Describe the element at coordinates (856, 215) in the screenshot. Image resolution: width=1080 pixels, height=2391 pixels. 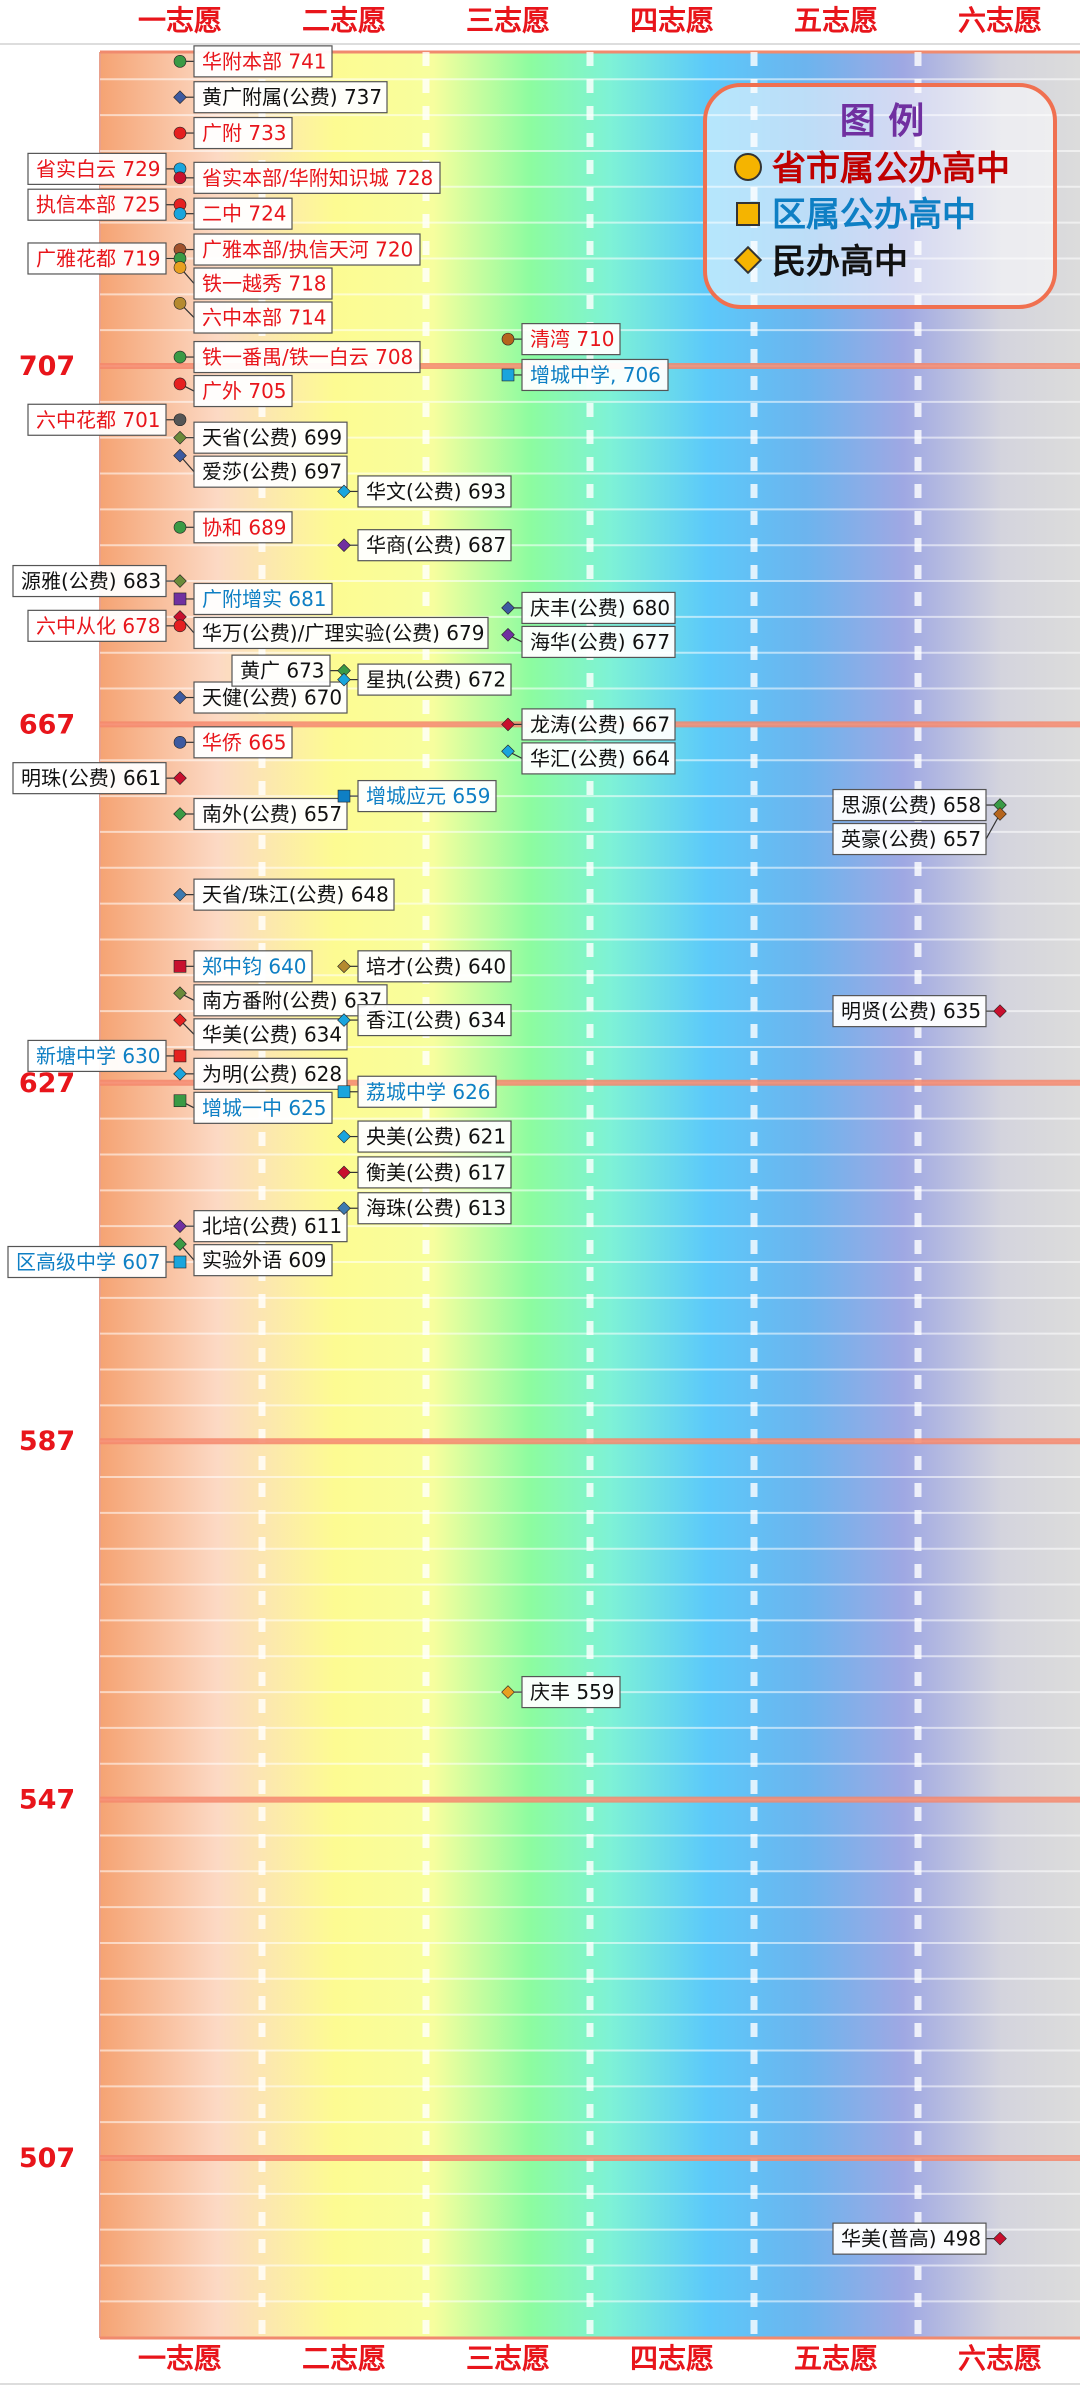
I see `legend-item-district: 区属公办高中` at that location.